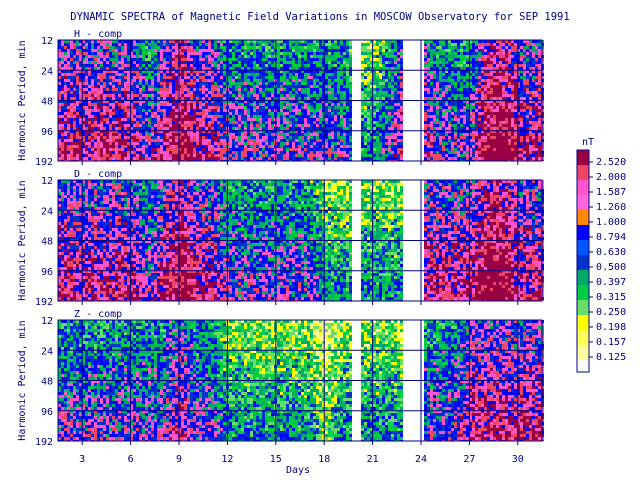 The image size is (640, 480). What do you see at coordinates (611, 327) in the screenshot?
I see `colorbar-label: 0.198` at bounding box center [611, 327].